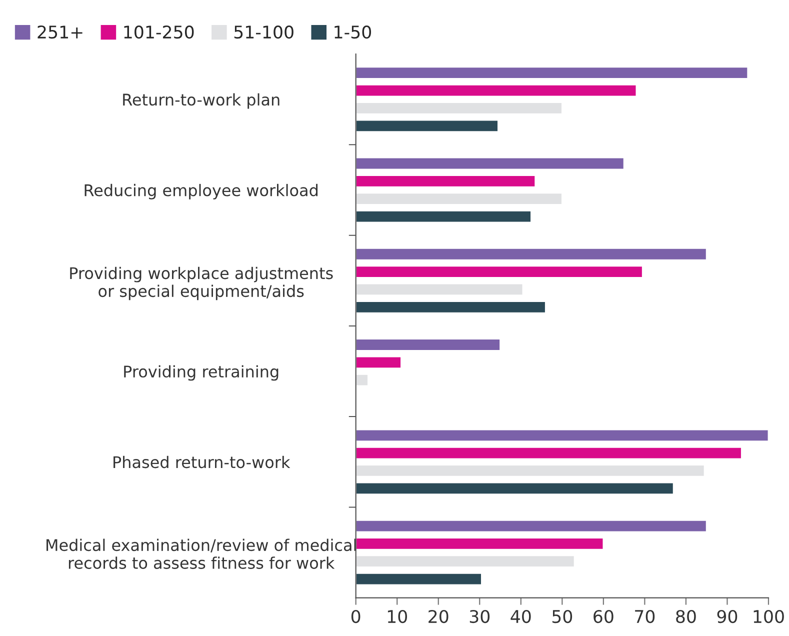 This screenshot has height=636, width=789. What do you see at coordinates (201, 553) in the screenshot?
I see `y-tick-label: Medical examination/review of medical records to assess fitness for work` at bounding box center [201, 553].